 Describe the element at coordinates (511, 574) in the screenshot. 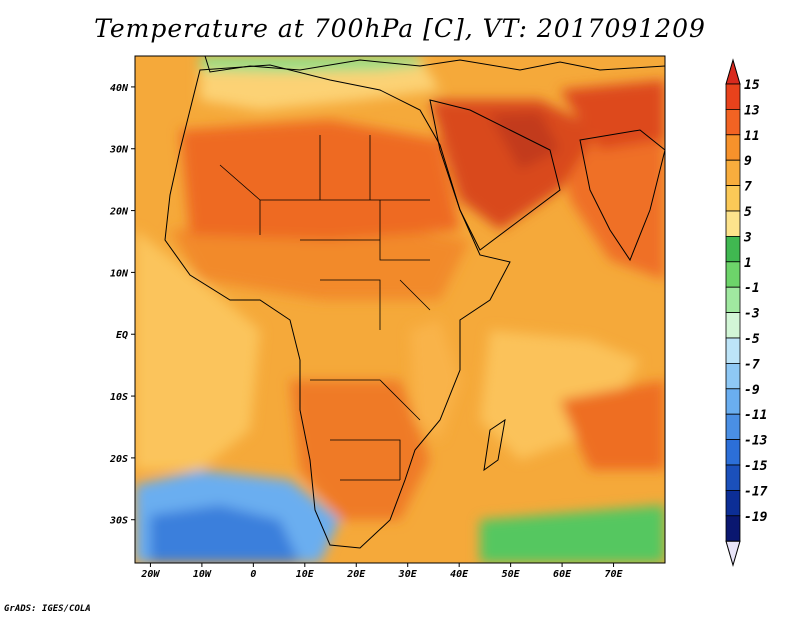

I see `lon-tick-label: 50E` at that location.